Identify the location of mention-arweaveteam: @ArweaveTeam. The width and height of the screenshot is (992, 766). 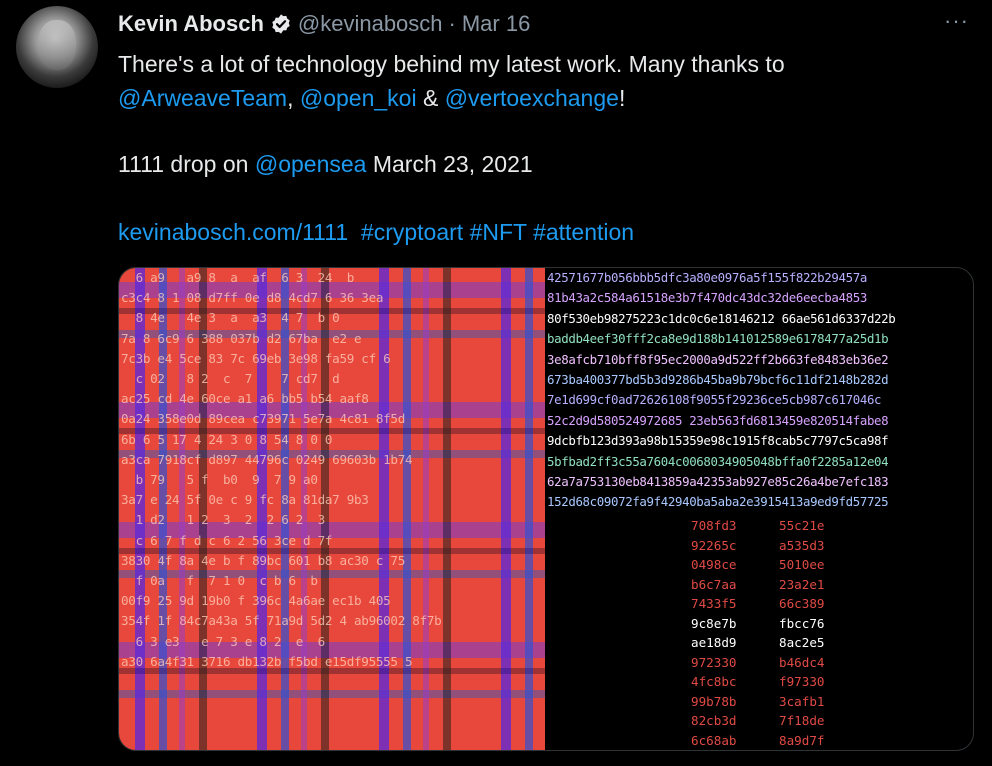
(203, 98).